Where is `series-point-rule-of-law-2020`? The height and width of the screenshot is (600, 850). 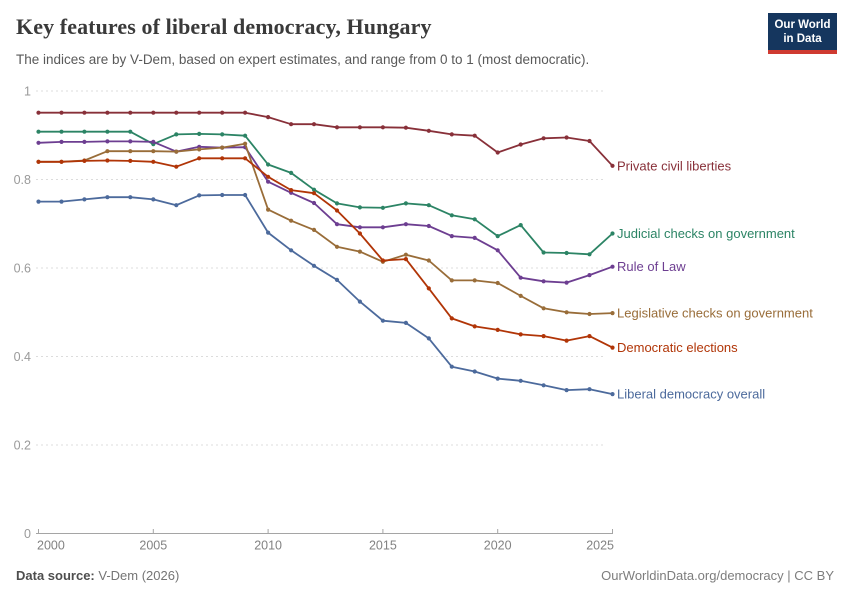 series-point-rule-of-law-2020 is located at coordinates (497, 250).